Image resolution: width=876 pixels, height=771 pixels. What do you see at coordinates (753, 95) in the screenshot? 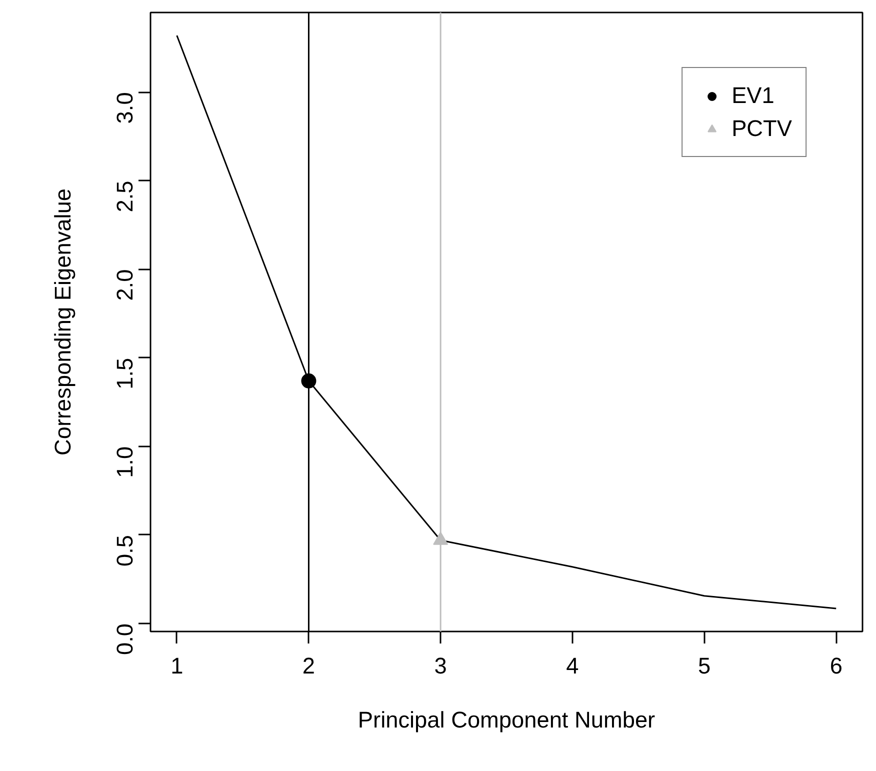
I see `legend-label: EV1` at bounding box center [753, 95].